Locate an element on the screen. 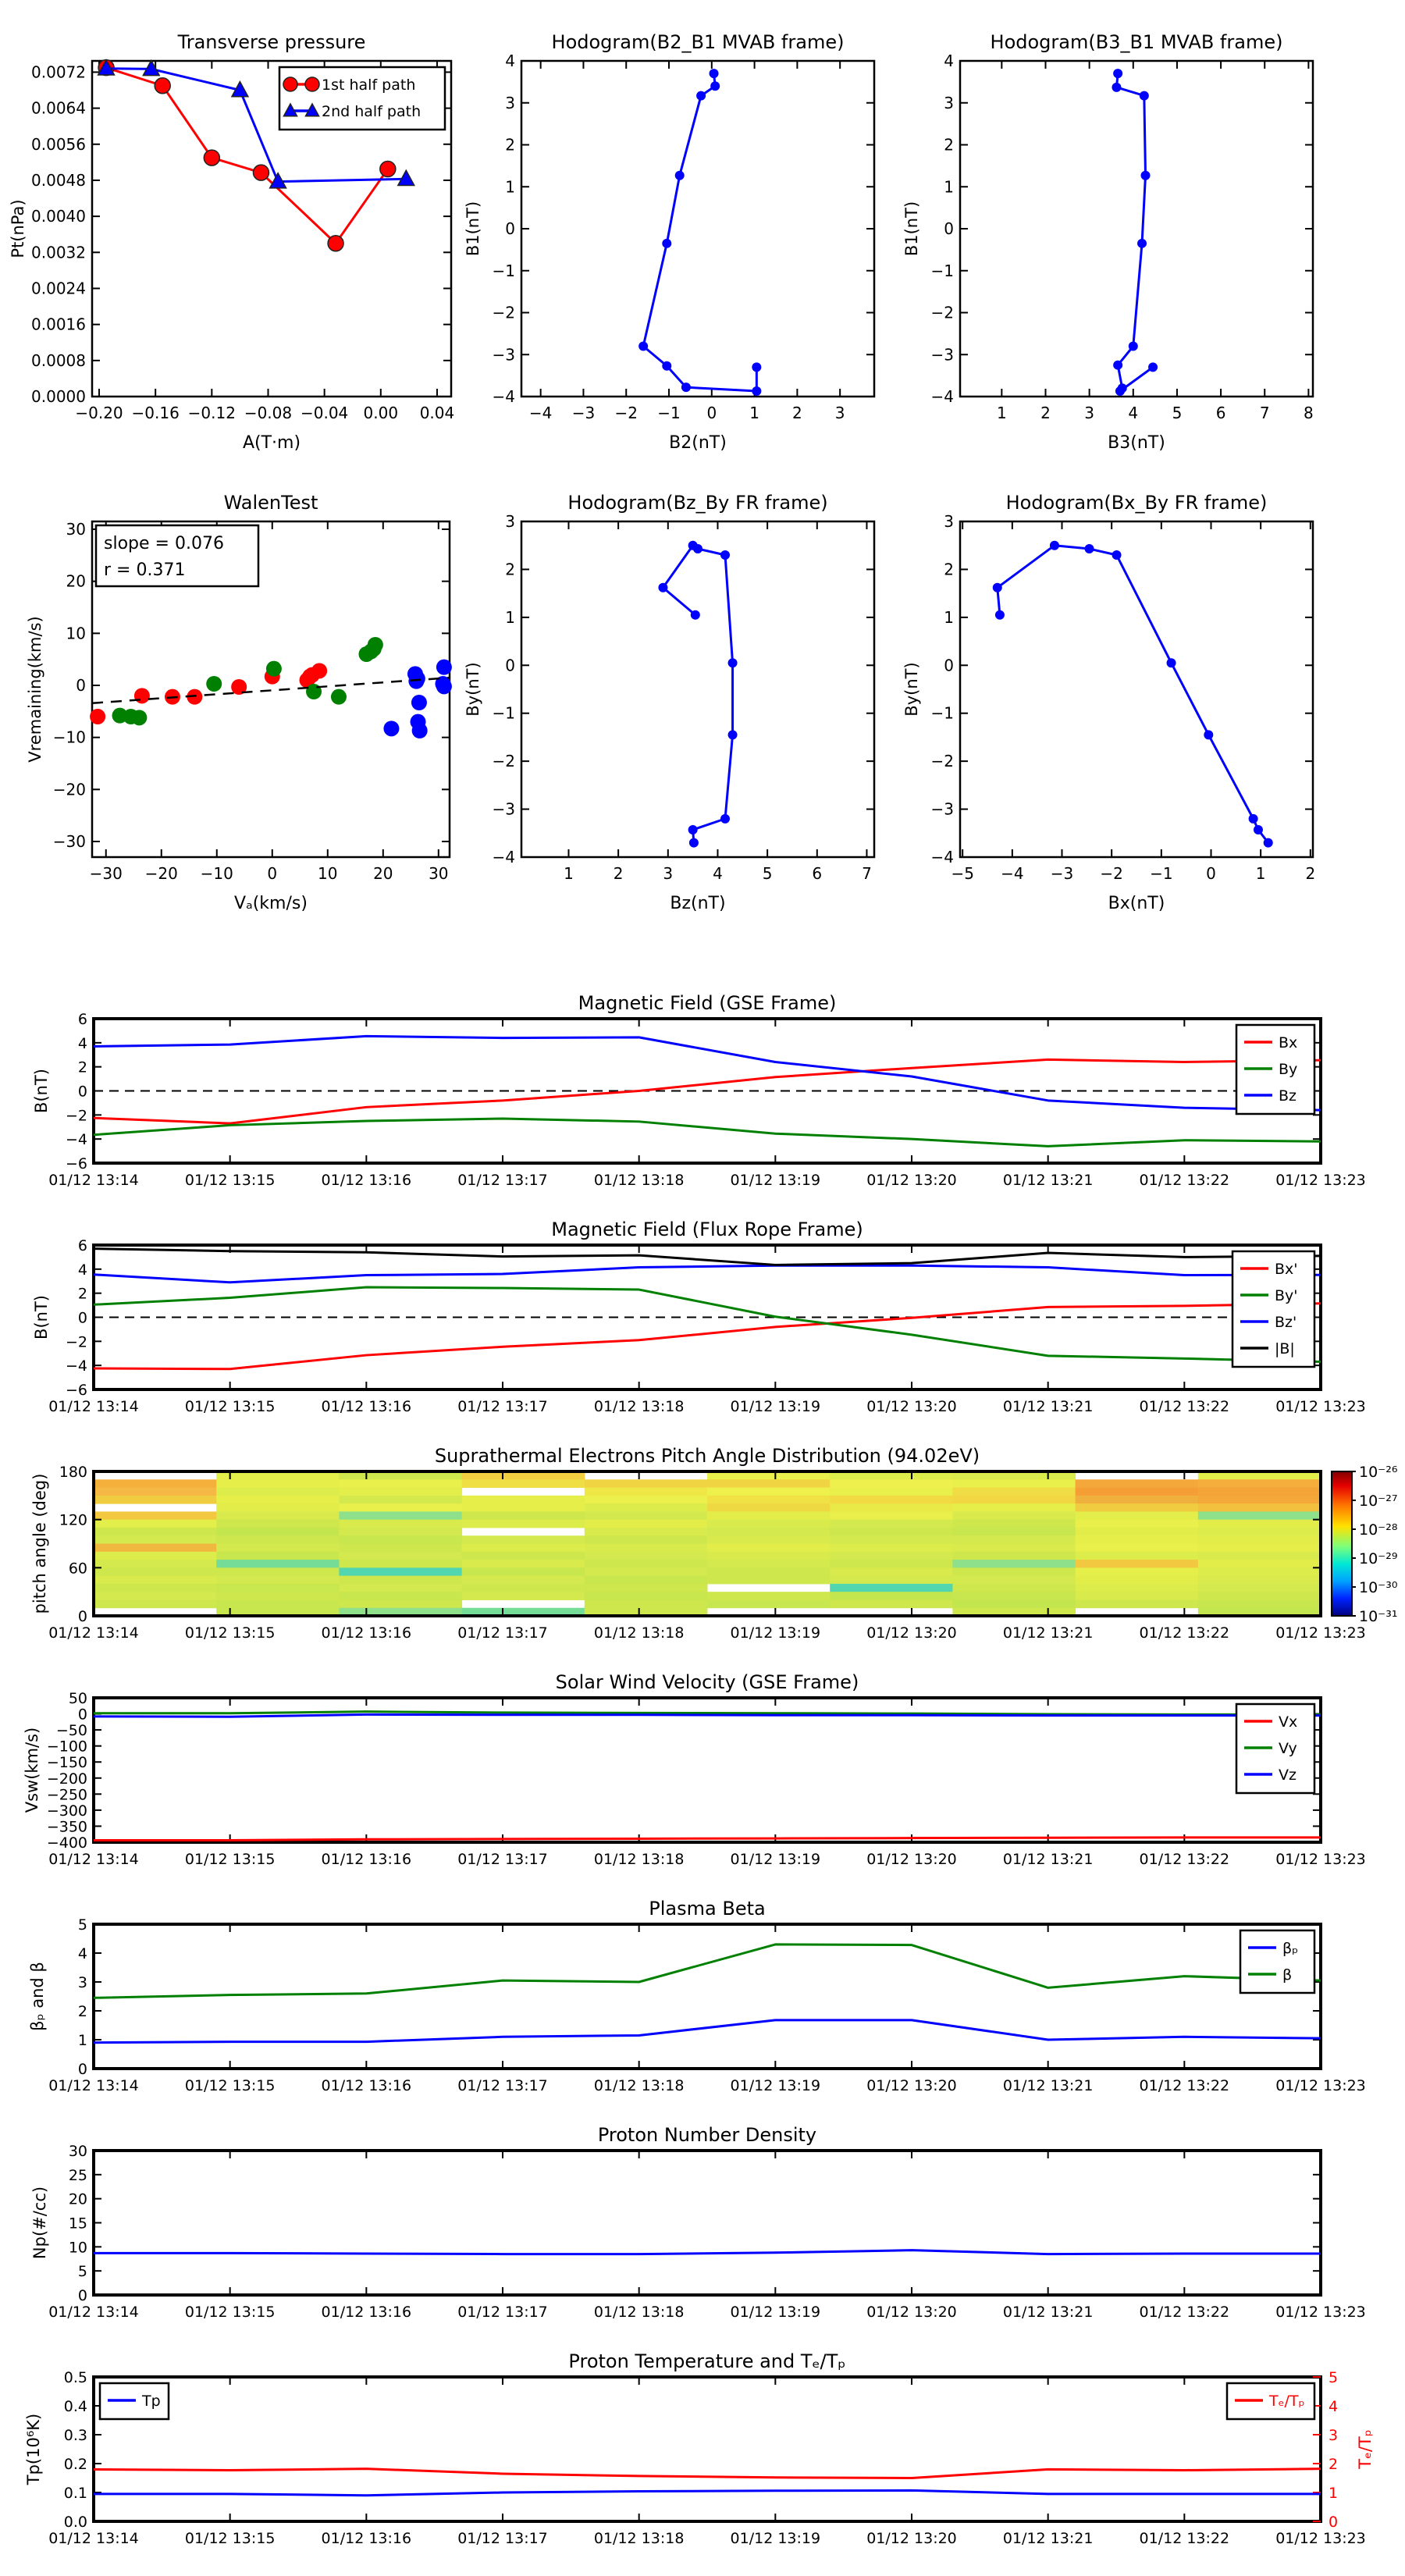 This screenshot has width=1405, height=2576. colorbar is located at coordinates (1342, 1544).